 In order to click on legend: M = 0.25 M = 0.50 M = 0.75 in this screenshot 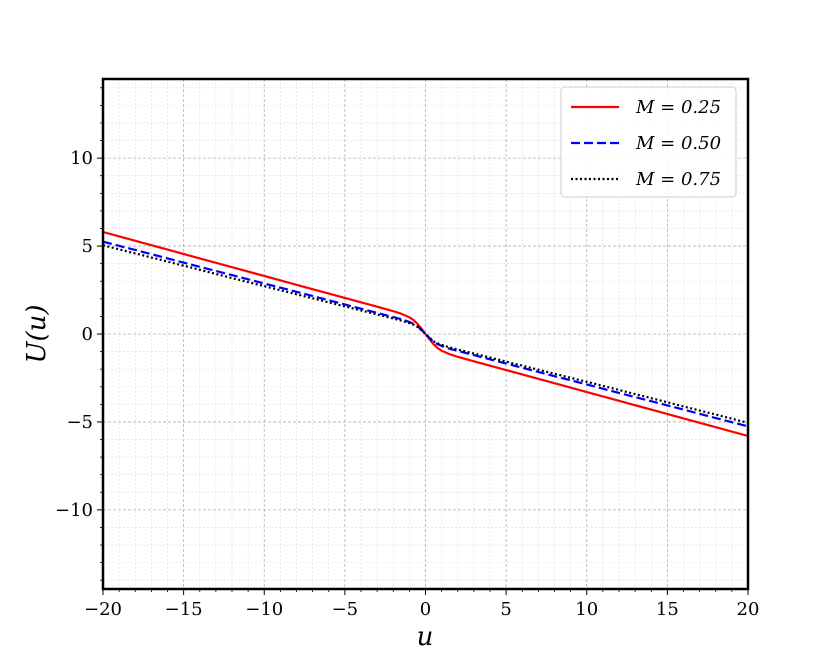, I will do `click(648, 142)`.